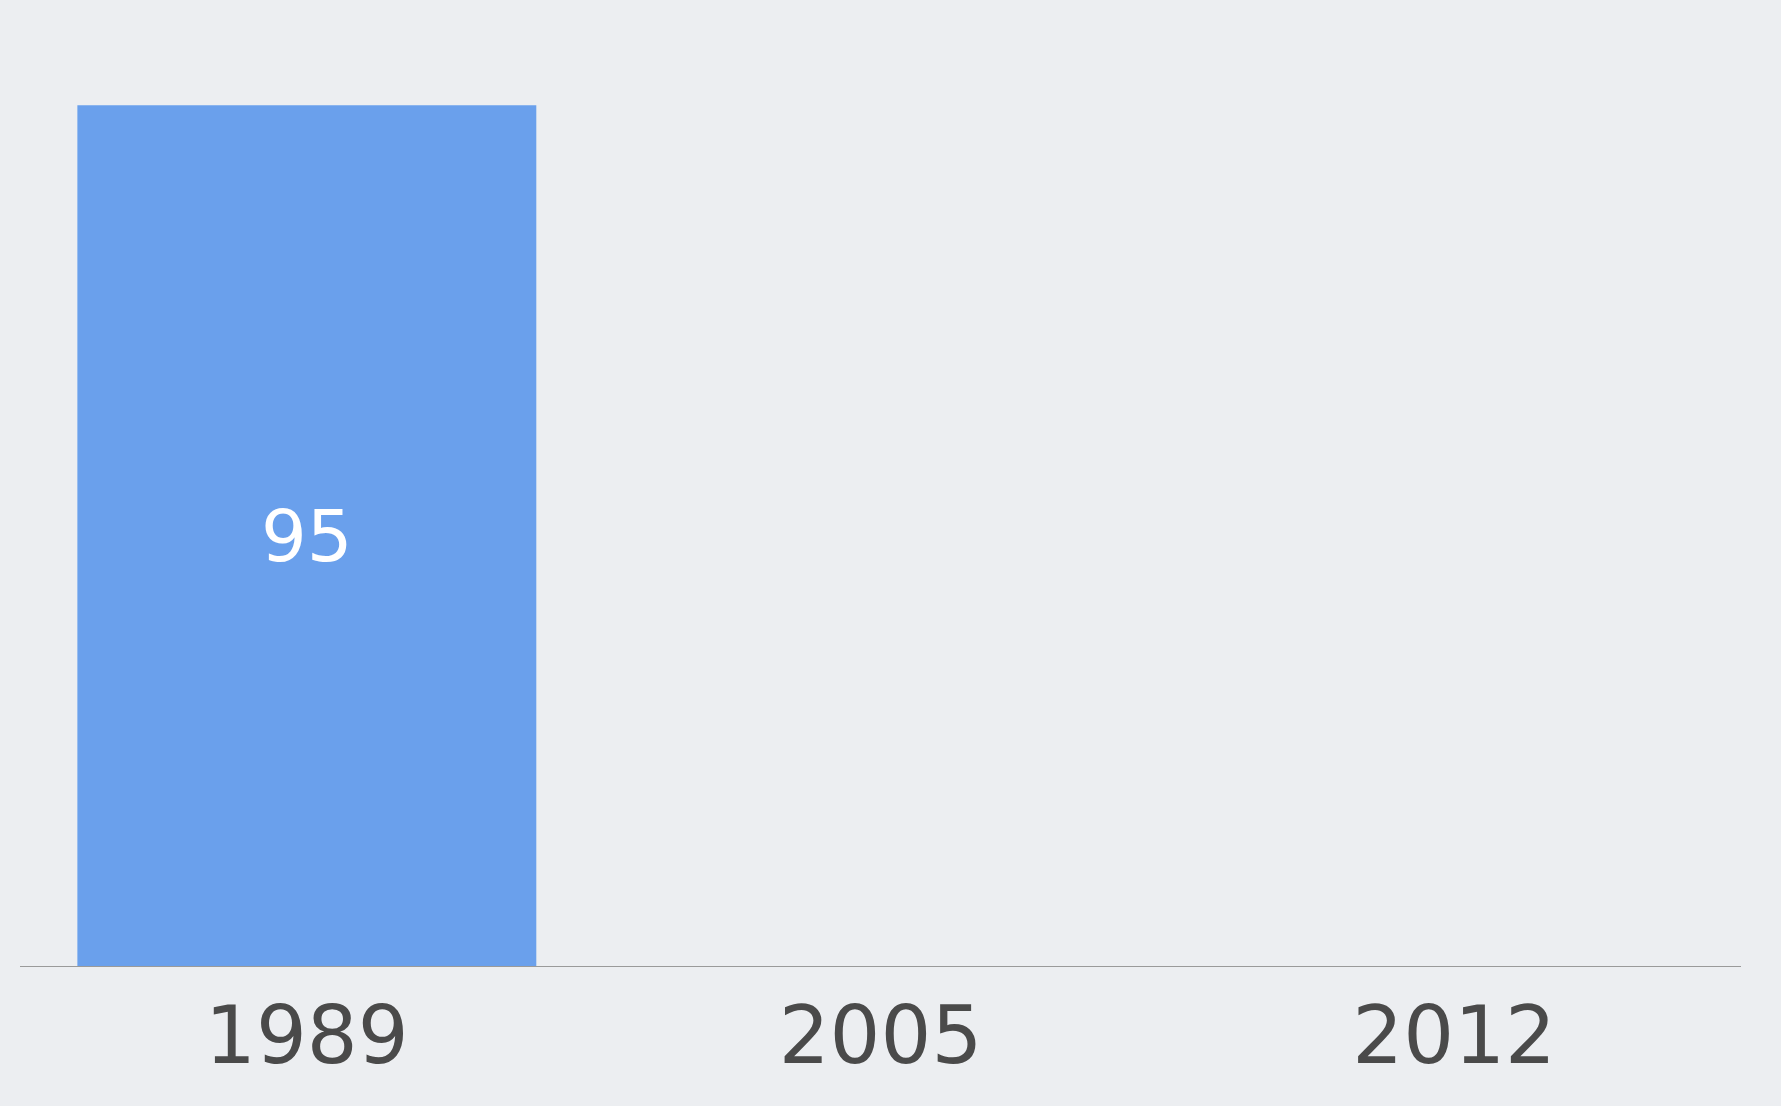  I want to click on x-tick-label: 1989, so click(307, 1035).